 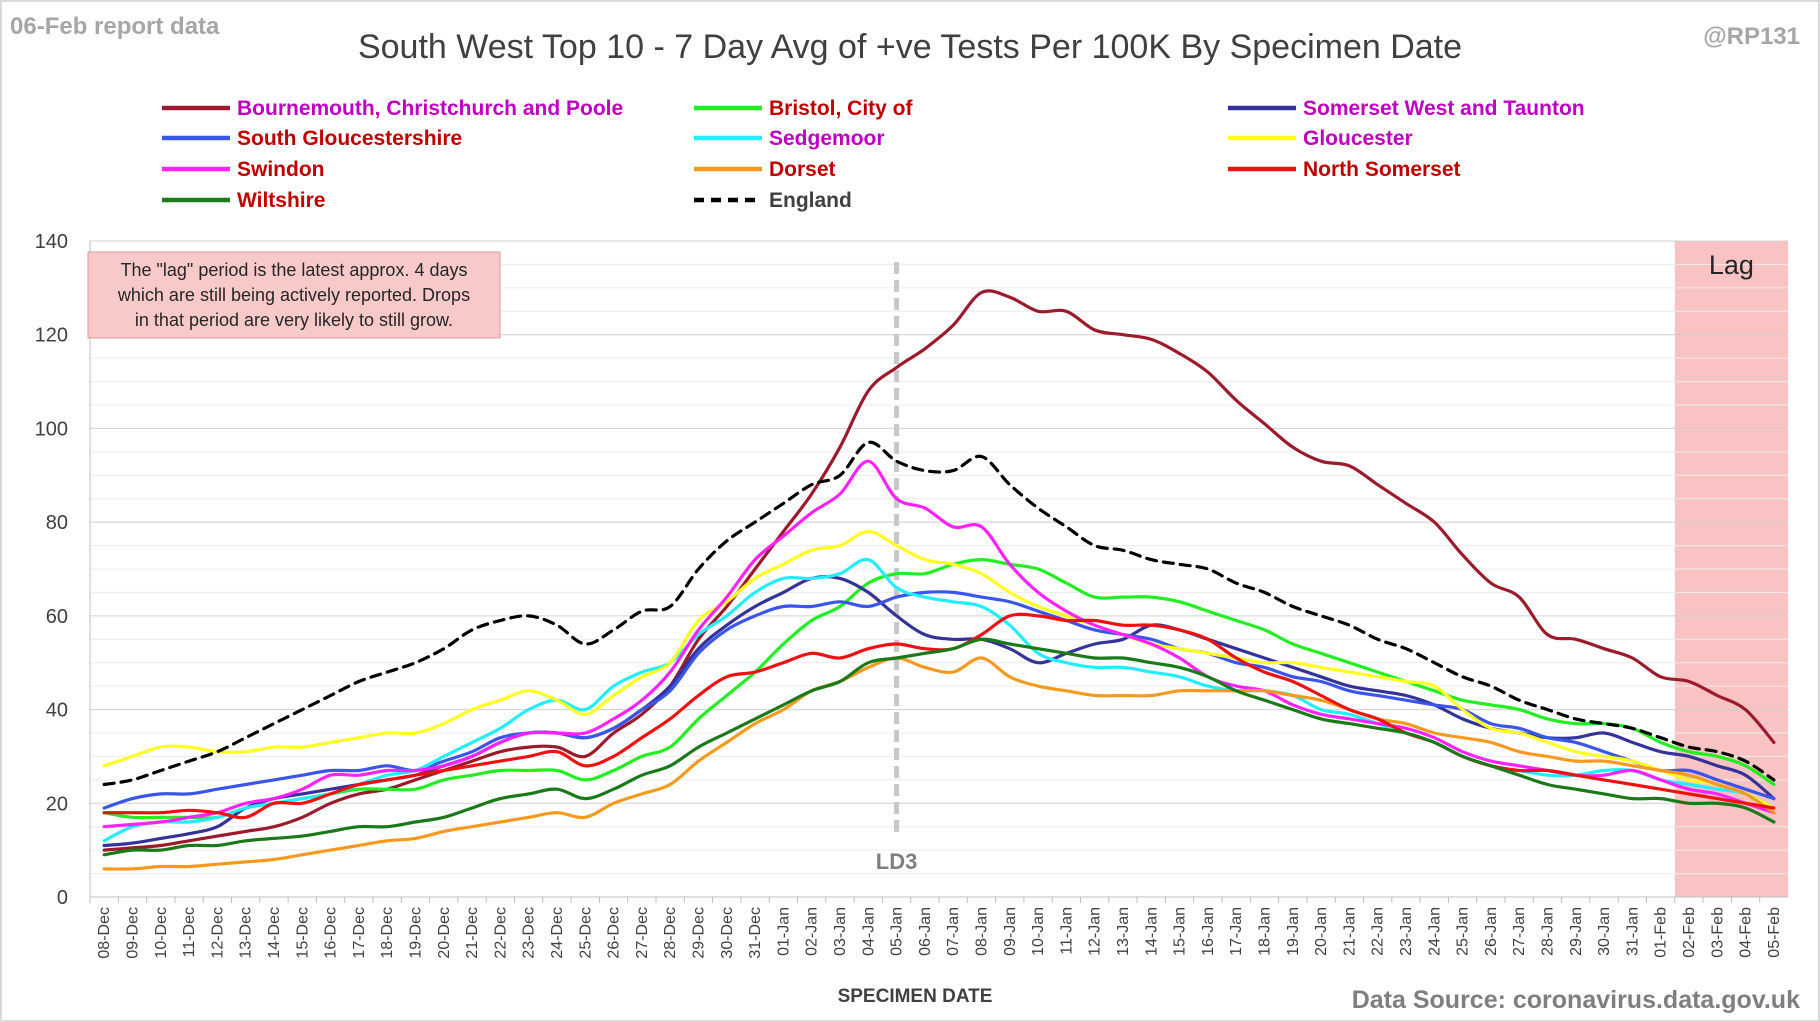 I want to click on x-tick-label: 30-Jan, so click(x=1604, y=931).